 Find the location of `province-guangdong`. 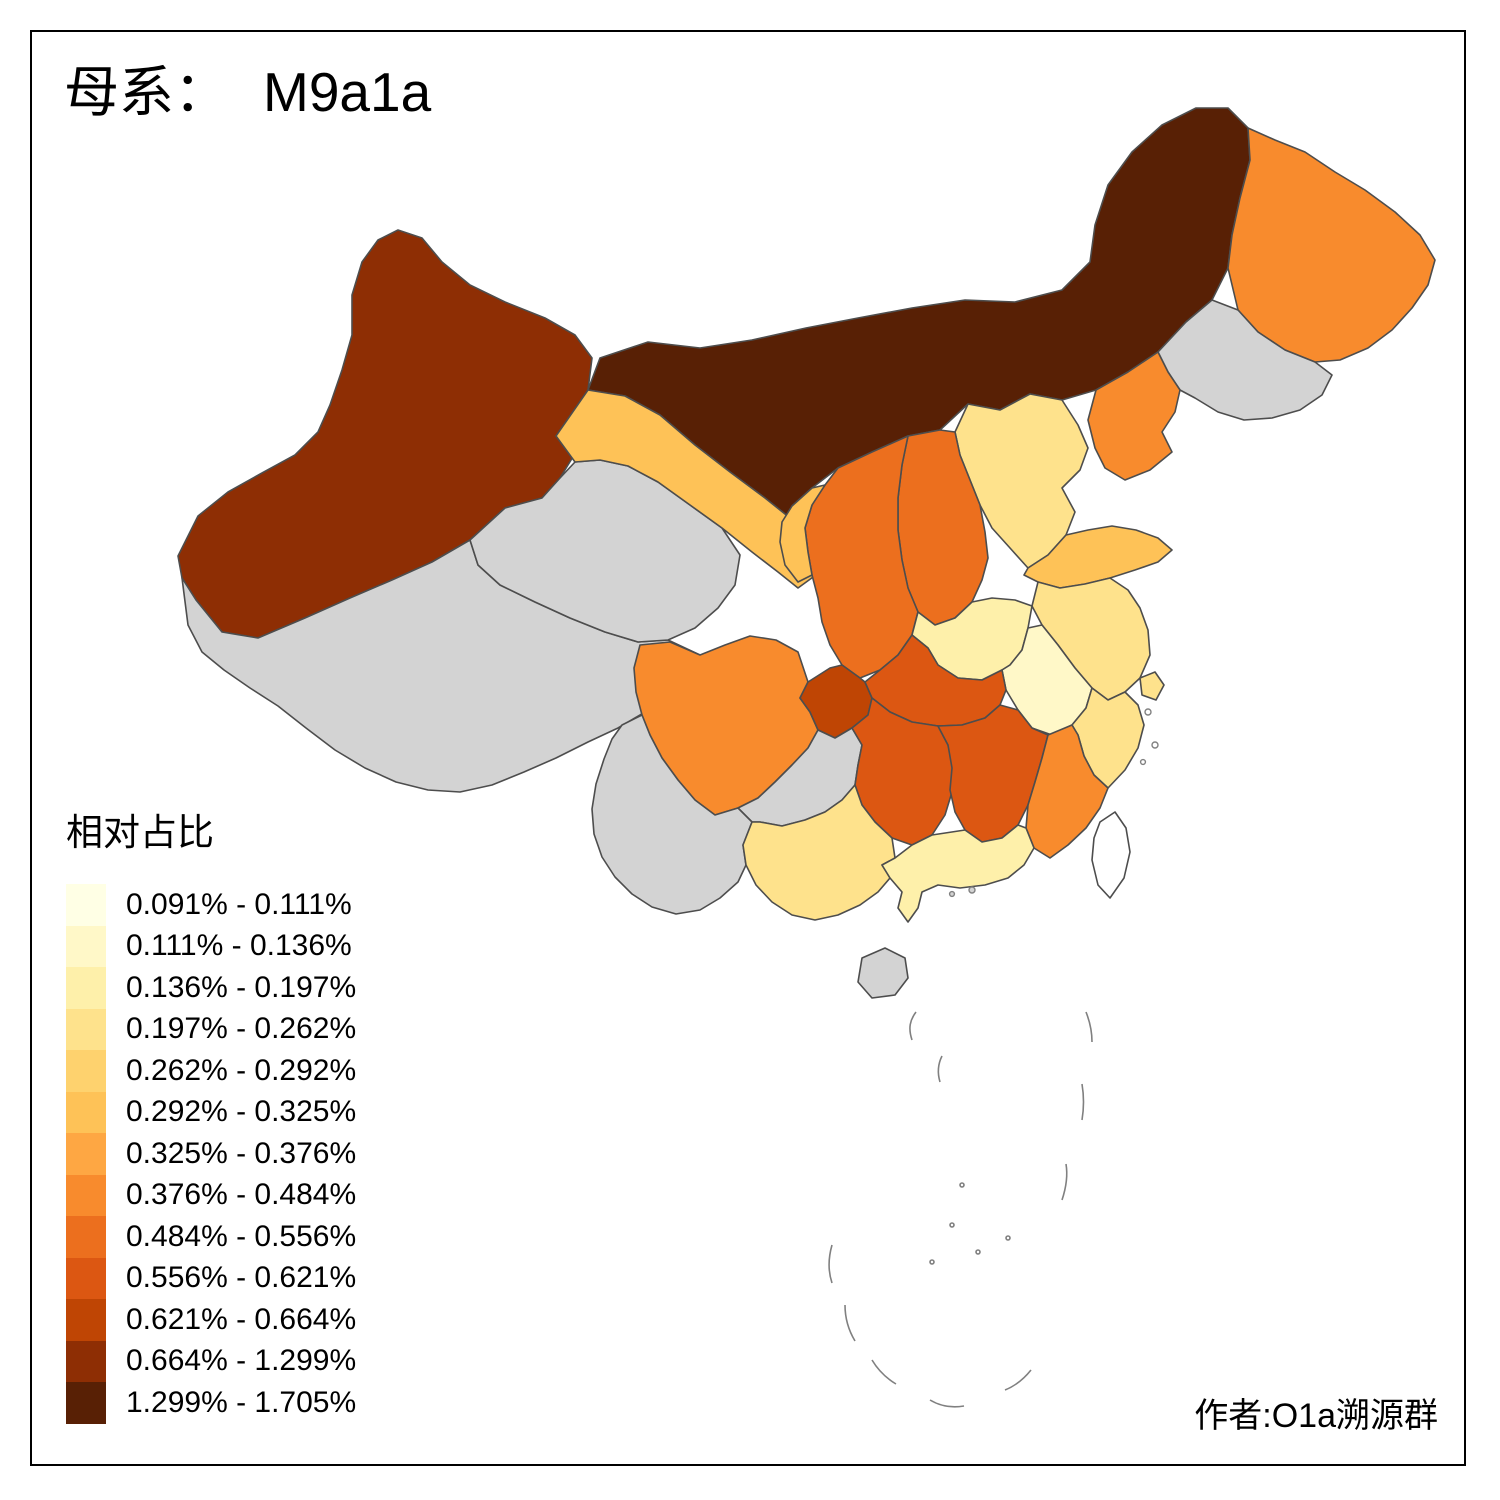

province-guangdong is located at coordinates (958, 873).